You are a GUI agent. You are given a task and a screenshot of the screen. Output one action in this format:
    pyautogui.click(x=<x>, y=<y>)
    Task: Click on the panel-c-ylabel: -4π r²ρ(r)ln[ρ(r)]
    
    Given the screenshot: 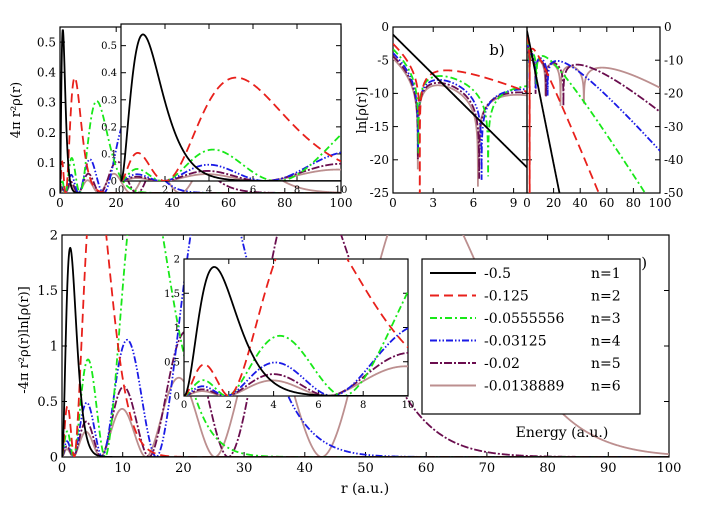 What is the action you would take?
    pyautogui.click(x=24, y=339)
    